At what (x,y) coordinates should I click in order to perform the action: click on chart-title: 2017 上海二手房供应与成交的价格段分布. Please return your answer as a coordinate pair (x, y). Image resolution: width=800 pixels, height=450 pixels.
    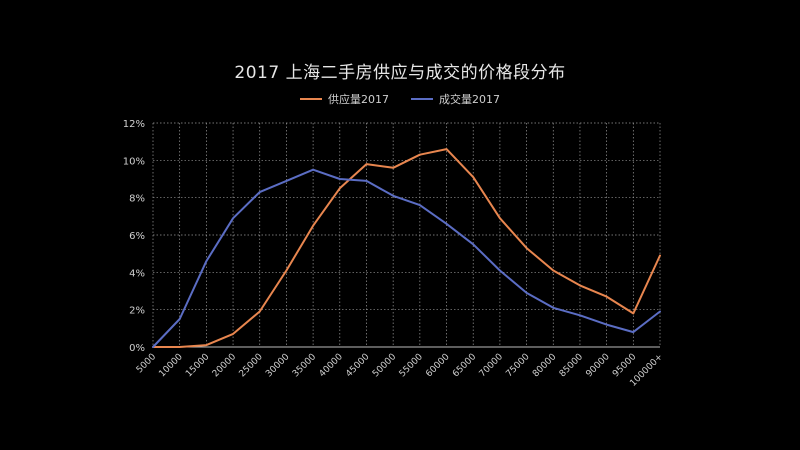
    Looking at the image, I should click on (400, 73).